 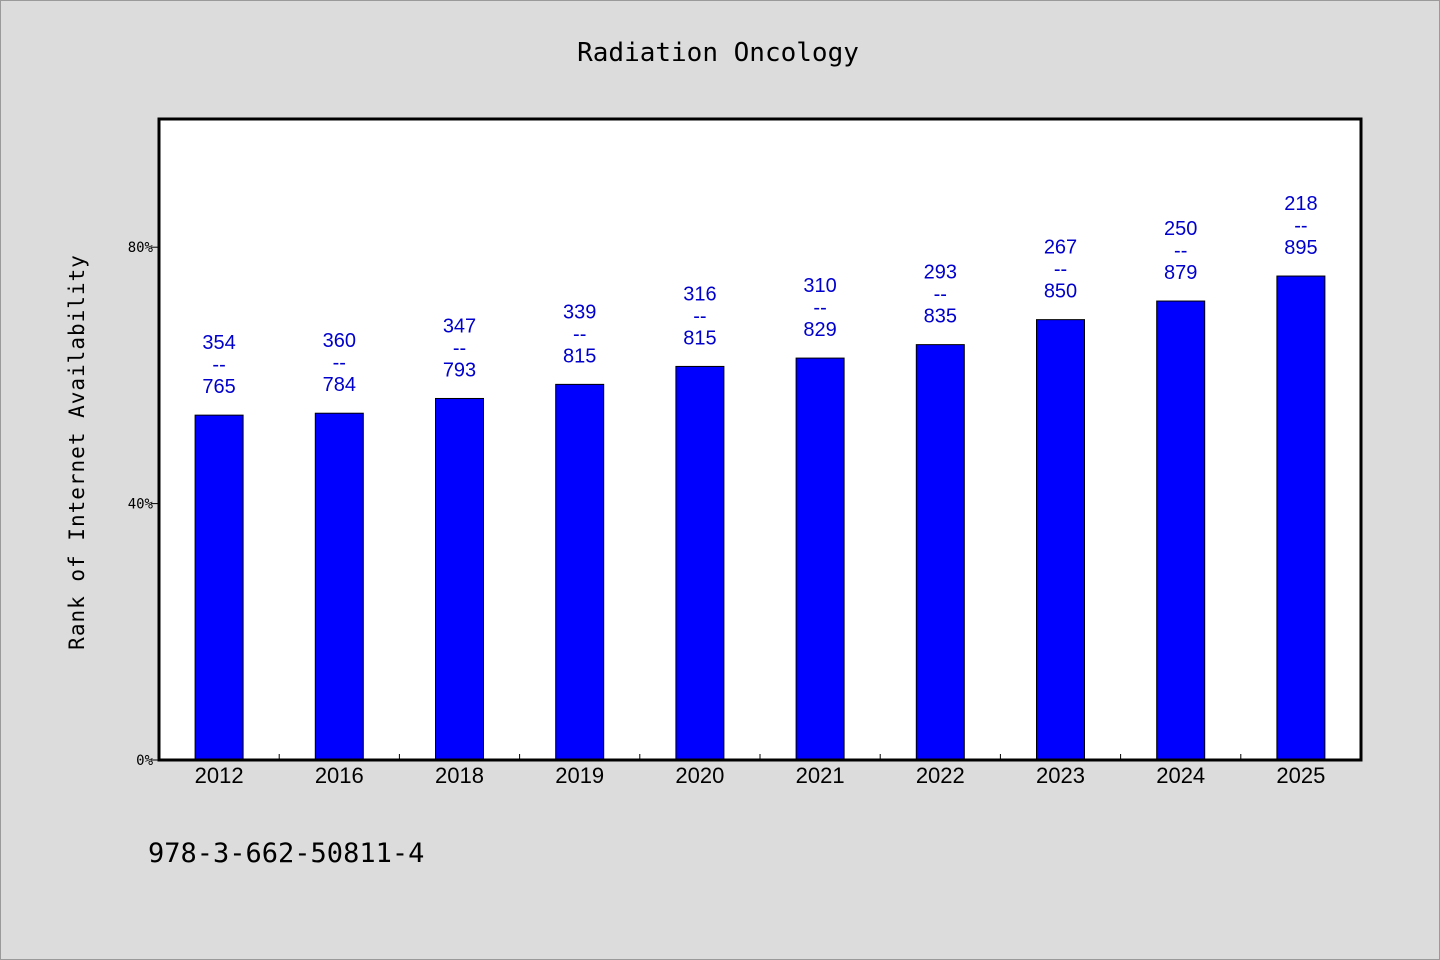 What do you see at coordinates (141, 248) in the screenshot?
I see `y-tick-label: 80%` at bounding box center [141, 248].